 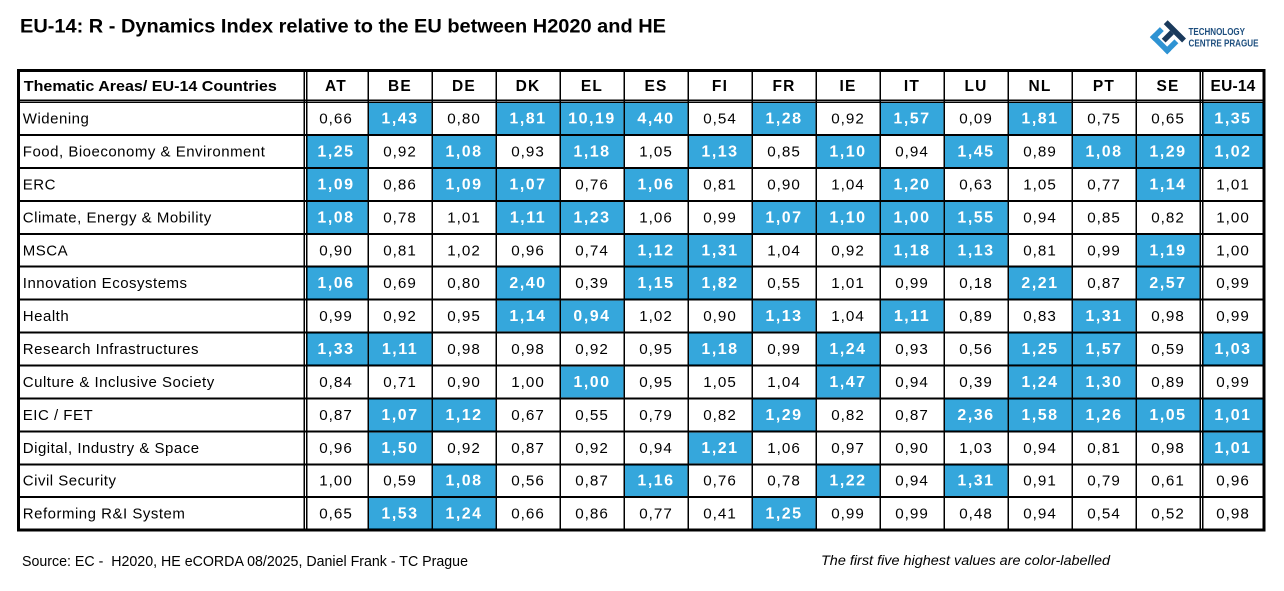 I want to click on svg-text: 1,14, so click(x=1167, y=184).